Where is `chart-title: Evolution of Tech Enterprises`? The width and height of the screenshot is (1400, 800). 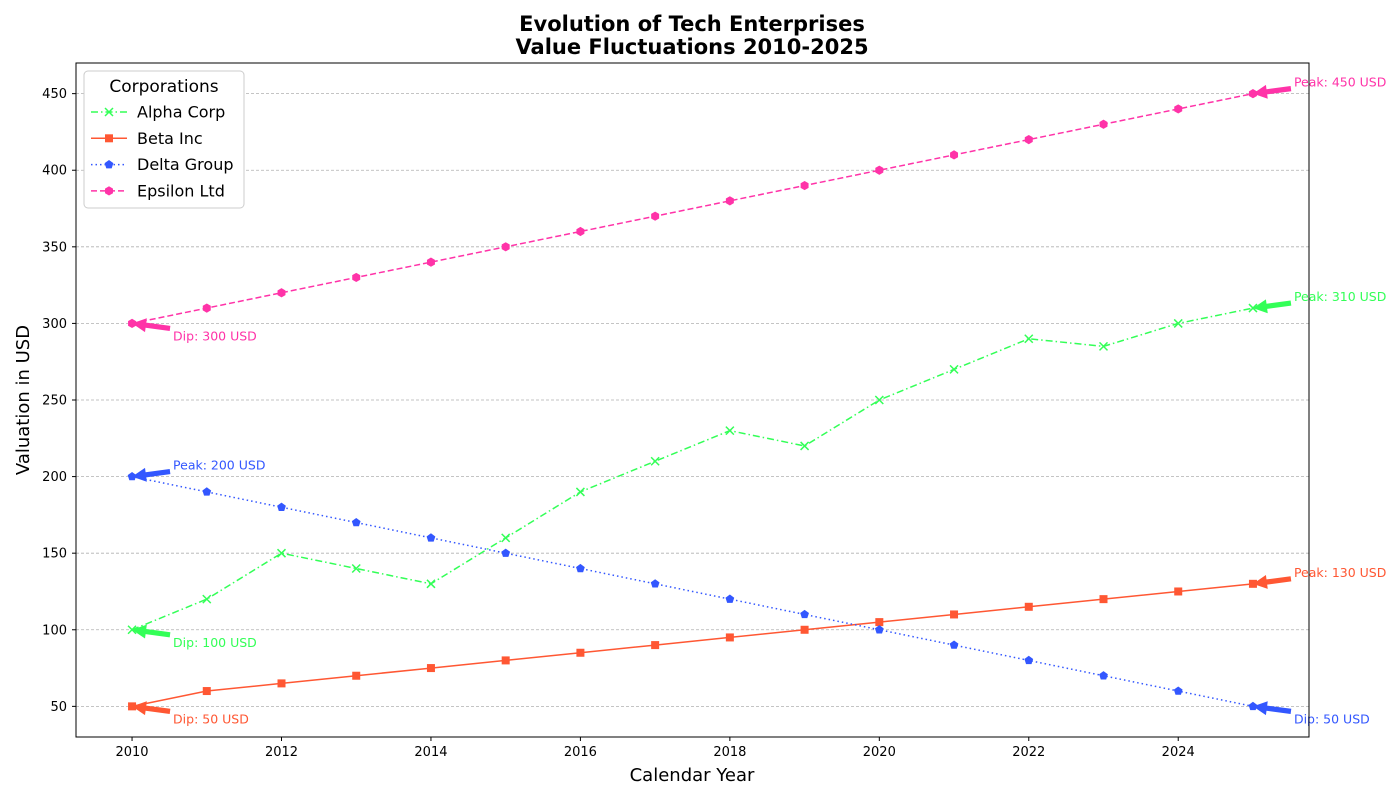
chart-title: Evolution of Tech Enterprises is located at coordinates (692, 24).